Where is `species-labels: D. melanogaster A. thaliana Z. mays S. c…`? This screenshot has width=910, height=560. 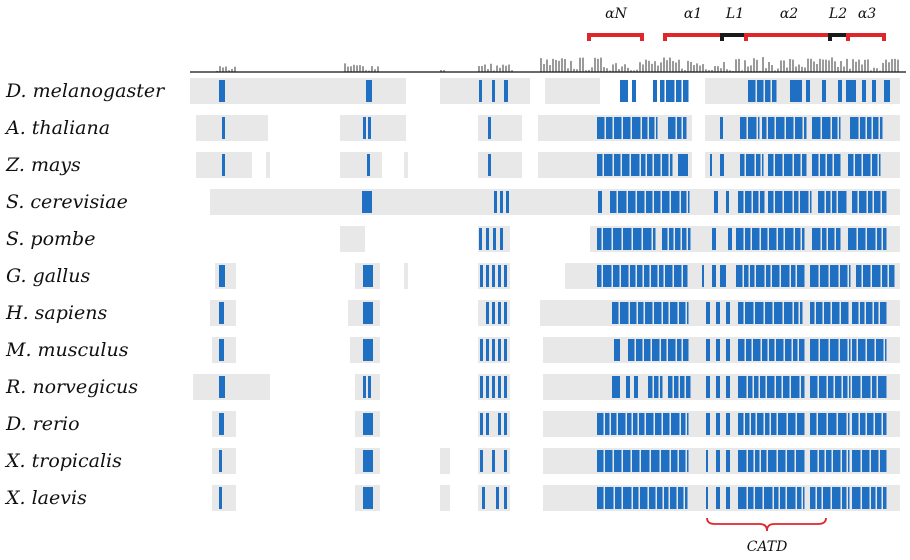
species-labels: D. melanogaster A. thaliana Z. mays S. c… is located at coordinates (85, 294).